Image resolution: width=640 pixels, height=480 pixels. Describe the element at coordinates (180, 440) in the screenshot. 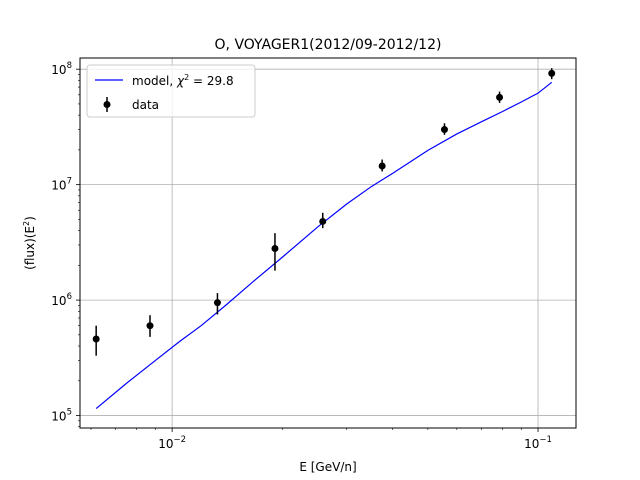

I see `x-tick-label-exp: −2` at that location.